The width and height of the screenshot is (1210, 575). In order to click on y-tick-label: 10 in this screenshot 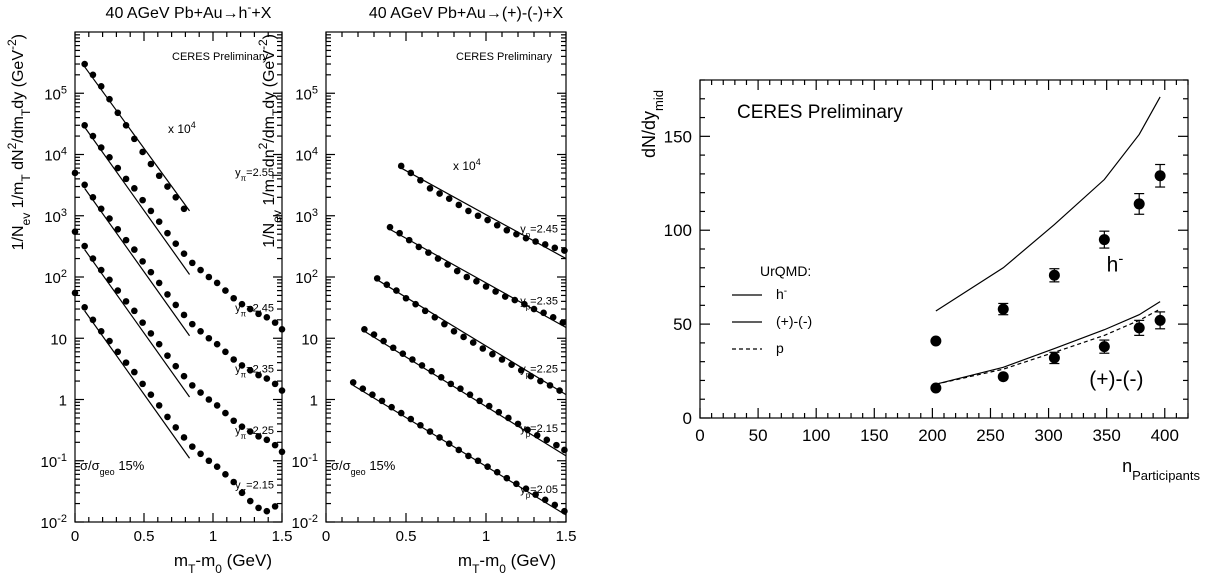, I will do `click(309, 339)`.